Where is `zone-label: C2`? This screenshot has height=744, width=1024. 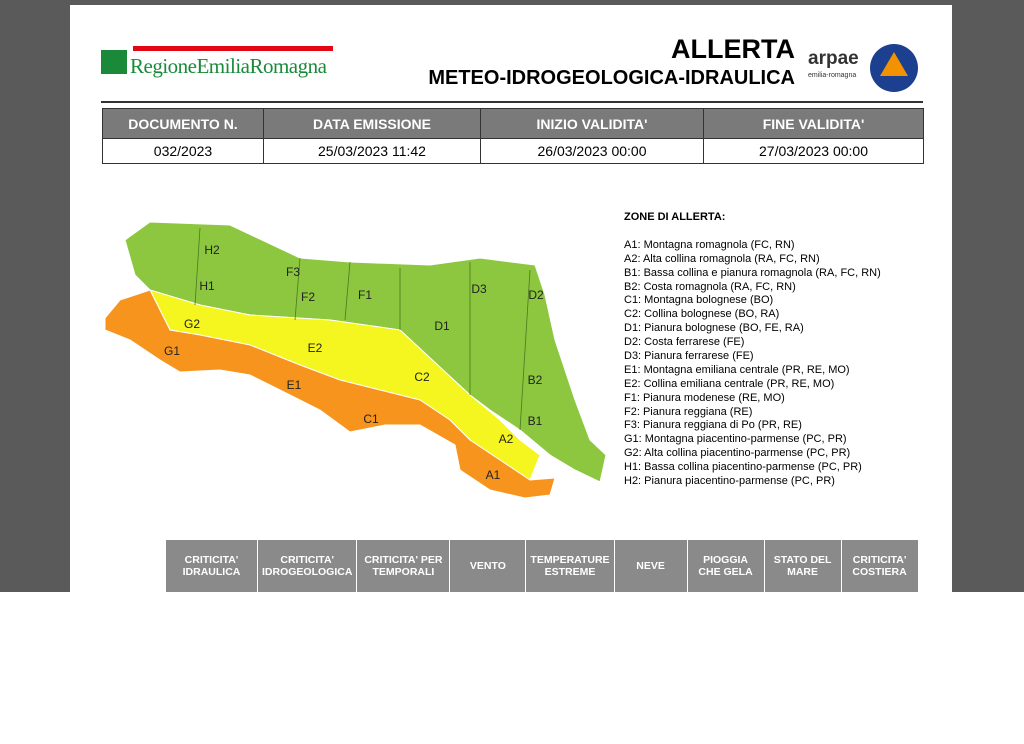
zone-label: C2 is located at coordinates (422, 377).